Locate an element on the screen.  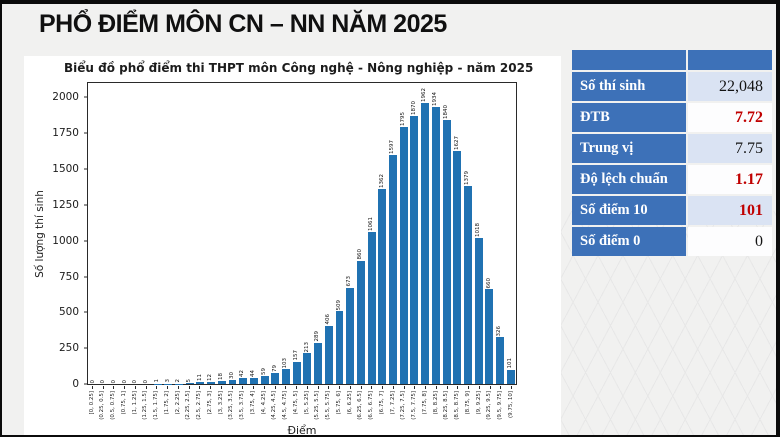
bar-column: 157 is located at coordinates (296, 233).